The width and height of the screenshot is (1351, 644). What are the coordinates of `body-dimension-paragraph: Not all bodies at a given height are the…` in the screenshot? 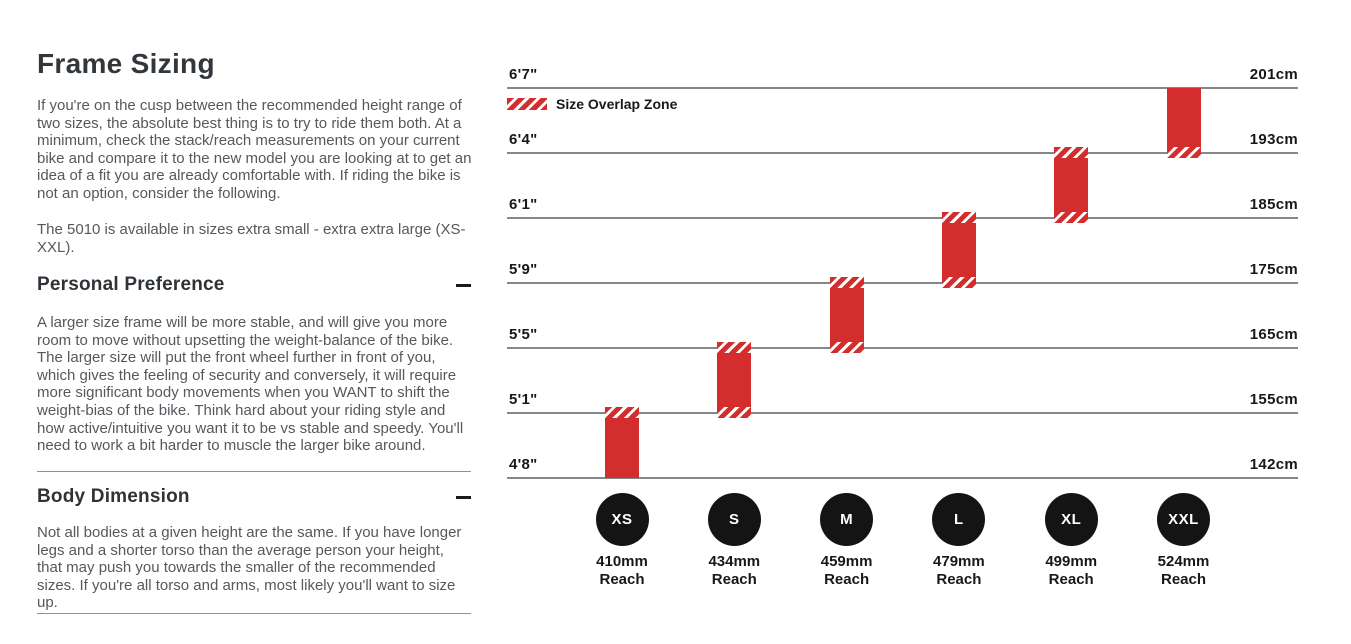 It's located at (249, 568).